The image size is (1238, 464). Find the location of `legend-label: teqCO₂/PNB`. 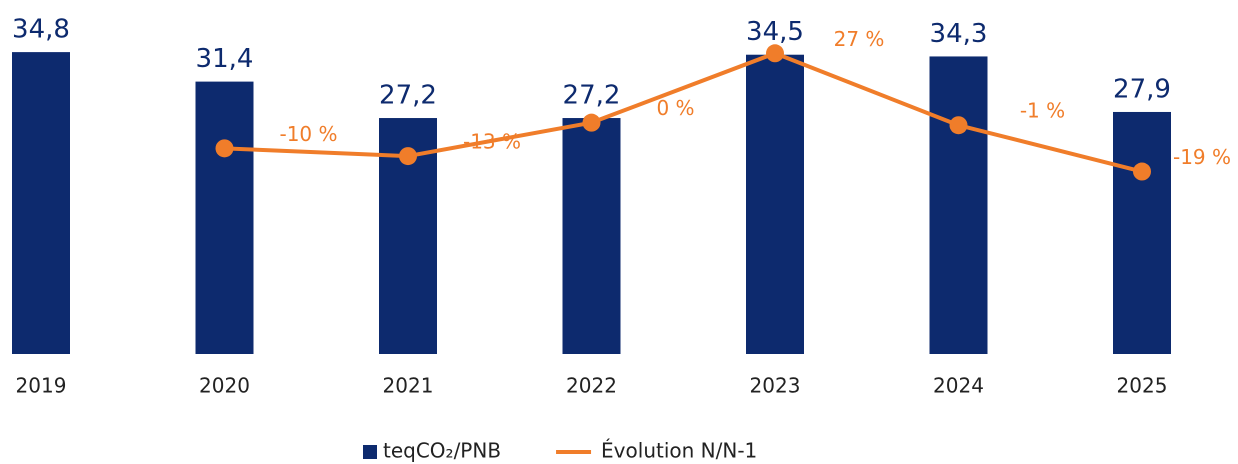

legend-label: teqCO₂/PNB is located at coordinates (442, 451).